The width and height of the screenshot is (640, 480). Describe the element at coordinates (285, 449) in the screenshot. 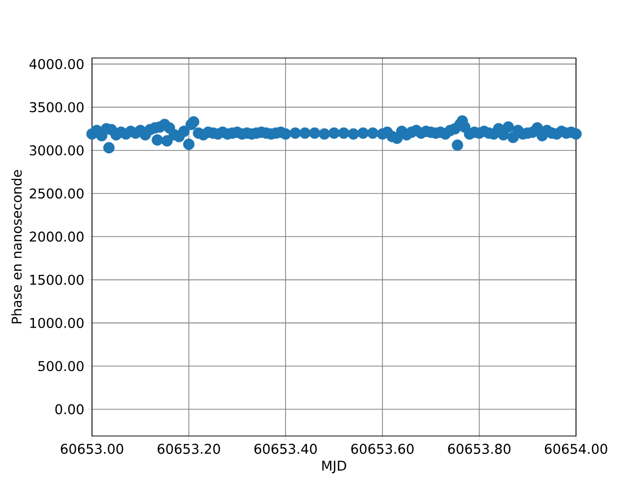

I see `x-tick-label: 60653.40` at that location.